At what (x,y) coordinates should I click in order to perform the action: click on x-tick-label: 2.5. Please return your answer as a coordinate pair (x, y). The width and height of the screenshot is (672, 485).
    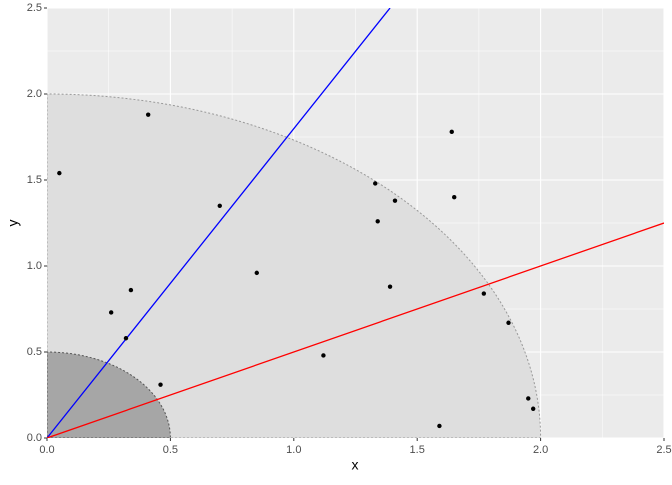
    Looking at the image, I should click on (663, 450).